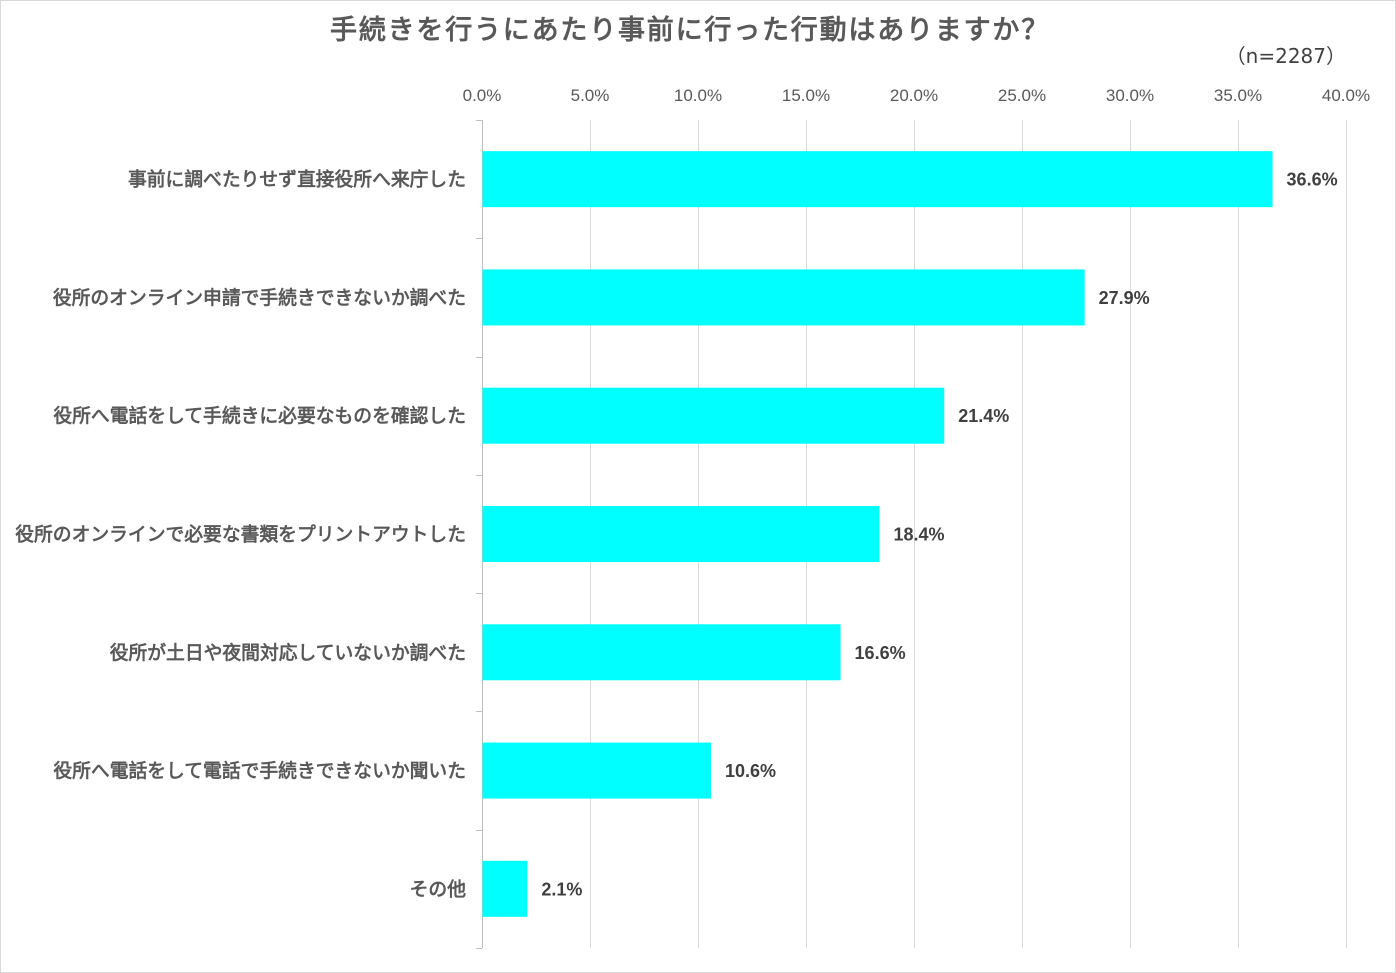  What do you see at coordinates (698, 95) in the screenshot?
I see `x-tick-label-2: 10.0%` at bounding box center [698, 95].